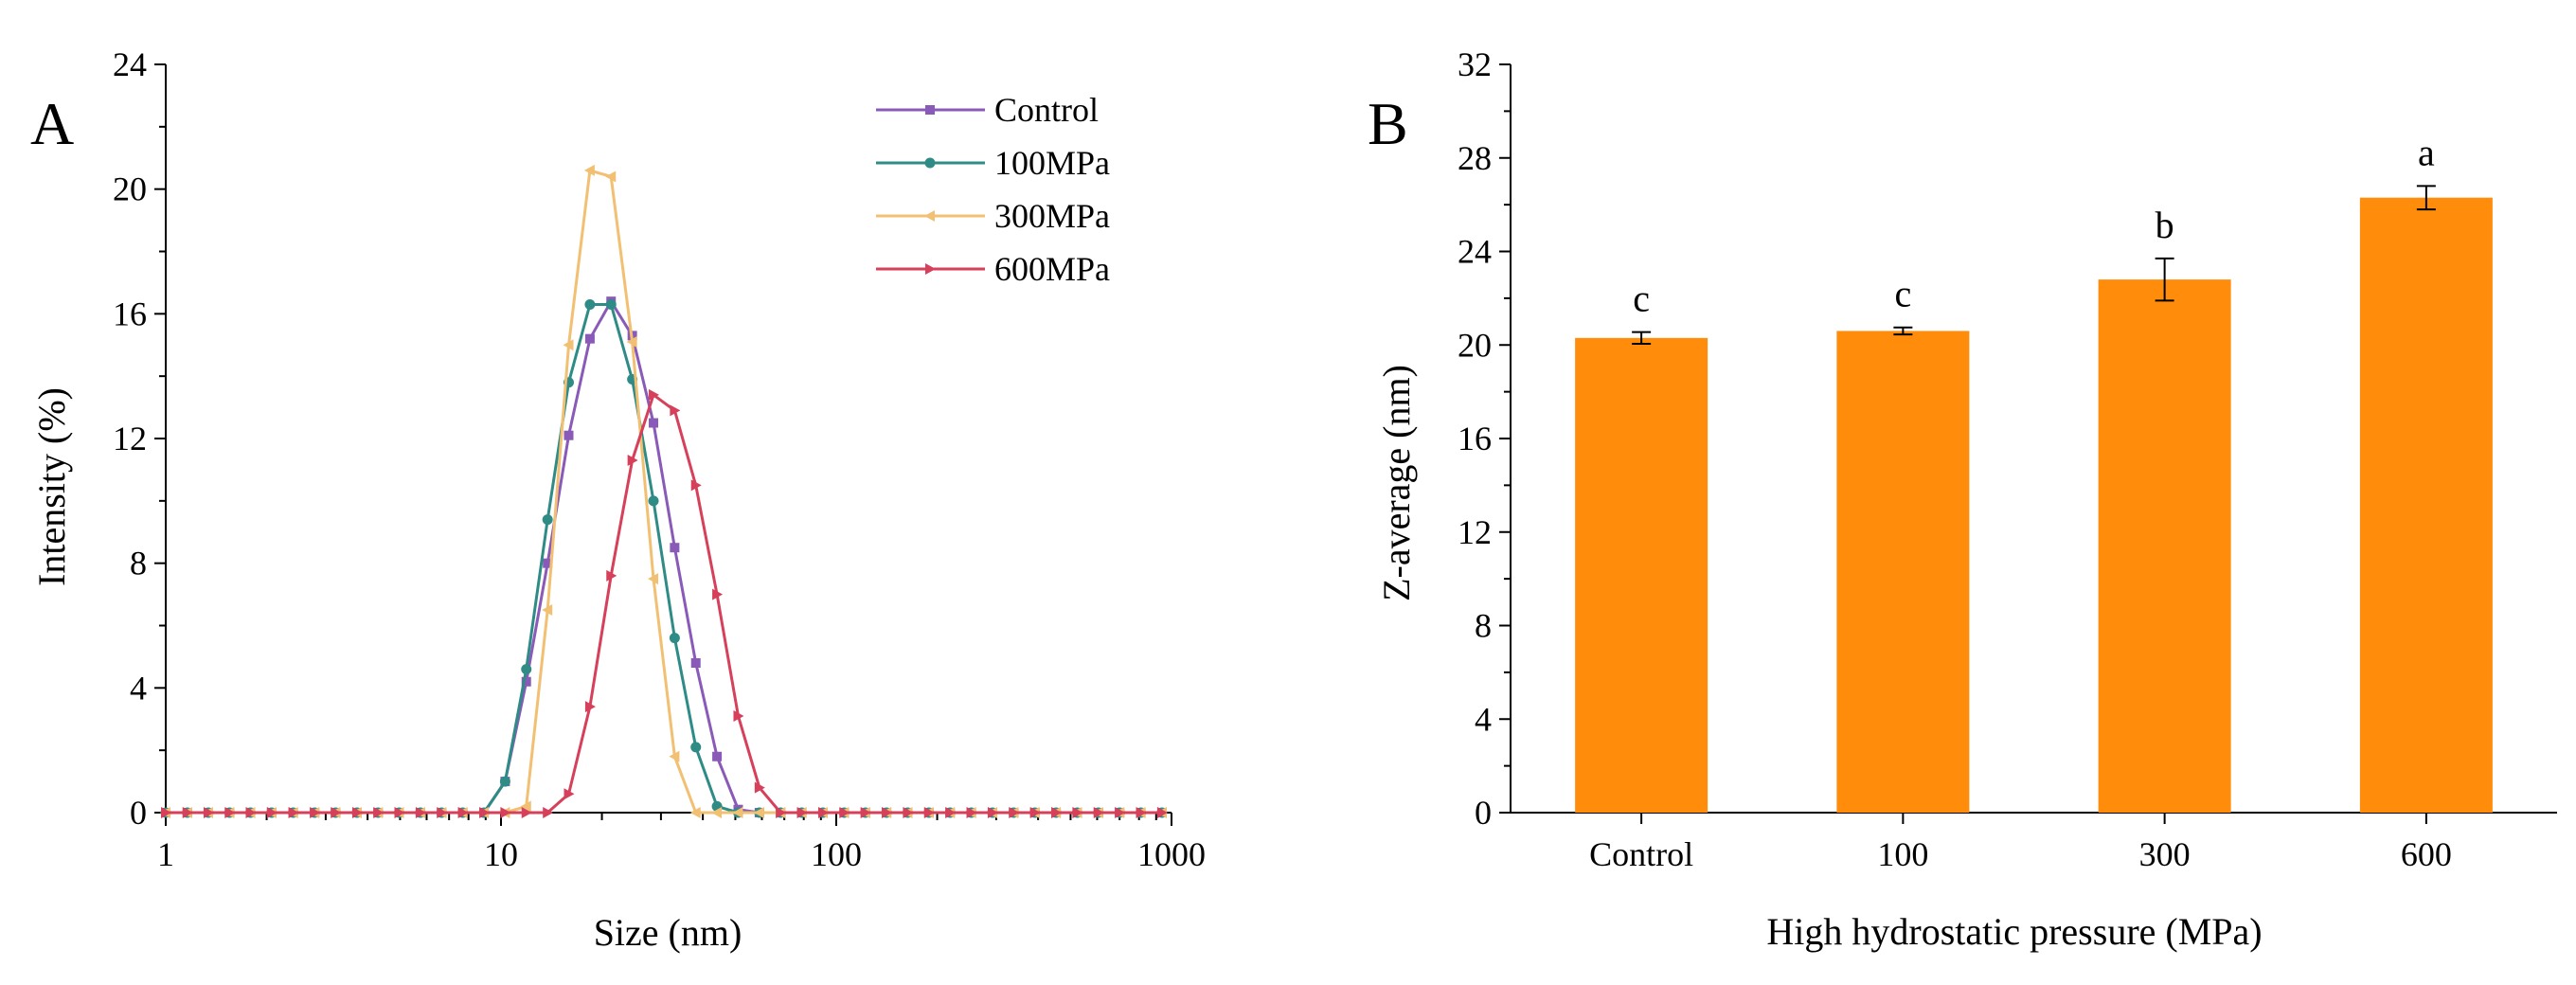  Describe the element at coordinates (501, 854) in the screenshot. I see `panel-a-x-tick-label: 10` at that location.